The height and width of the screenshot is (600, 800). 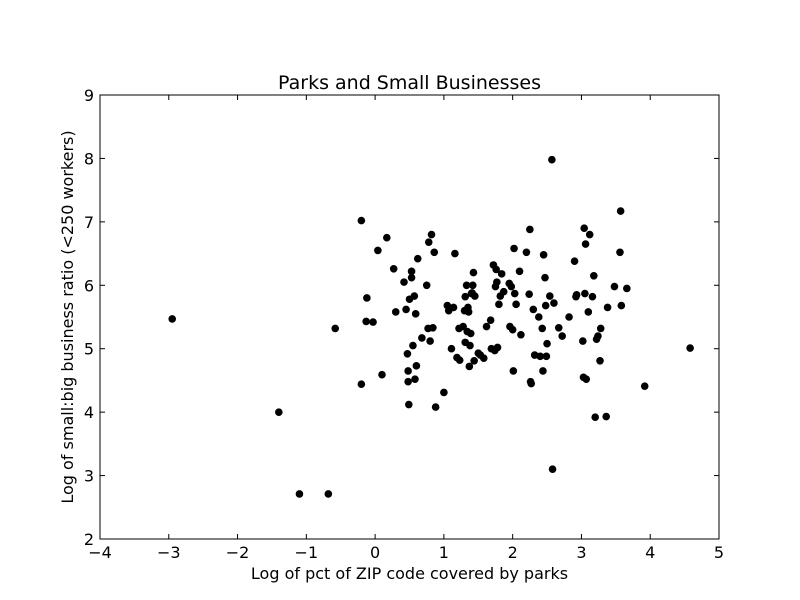 What do you see at coordinates (238, 552) in the screenshot?
I see `x-tick-label: −2` at bounding box center [238, 552].